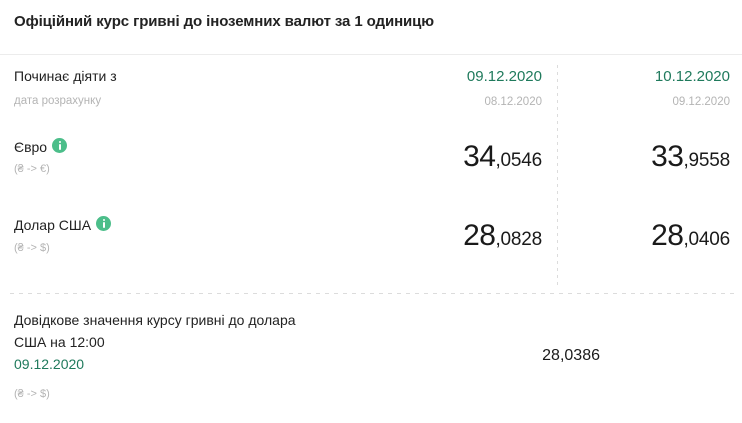 The image size is (742, 423). I want to click on currency-pair-euro: (₴ -> €), so click(32, 169).